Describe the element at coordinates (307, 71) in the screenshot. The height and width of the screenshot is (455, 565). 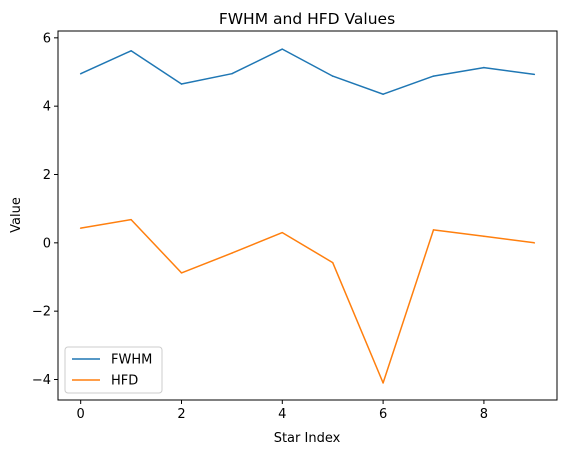
I see `series-line-fwhm` at that location.